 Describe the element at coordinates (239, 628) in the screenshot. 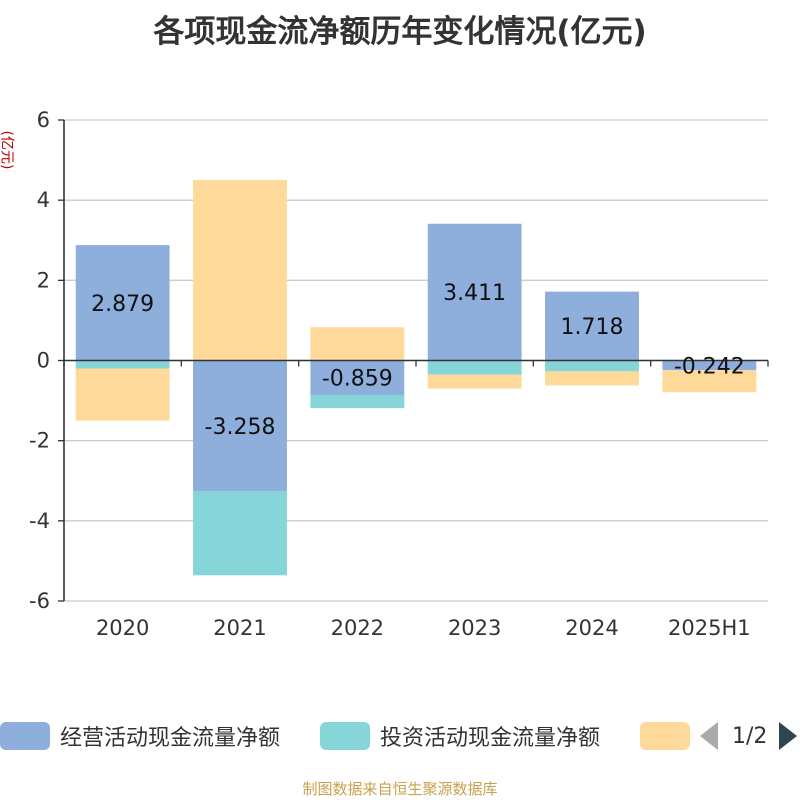

I see `x-tick-label: 2021` at that location.